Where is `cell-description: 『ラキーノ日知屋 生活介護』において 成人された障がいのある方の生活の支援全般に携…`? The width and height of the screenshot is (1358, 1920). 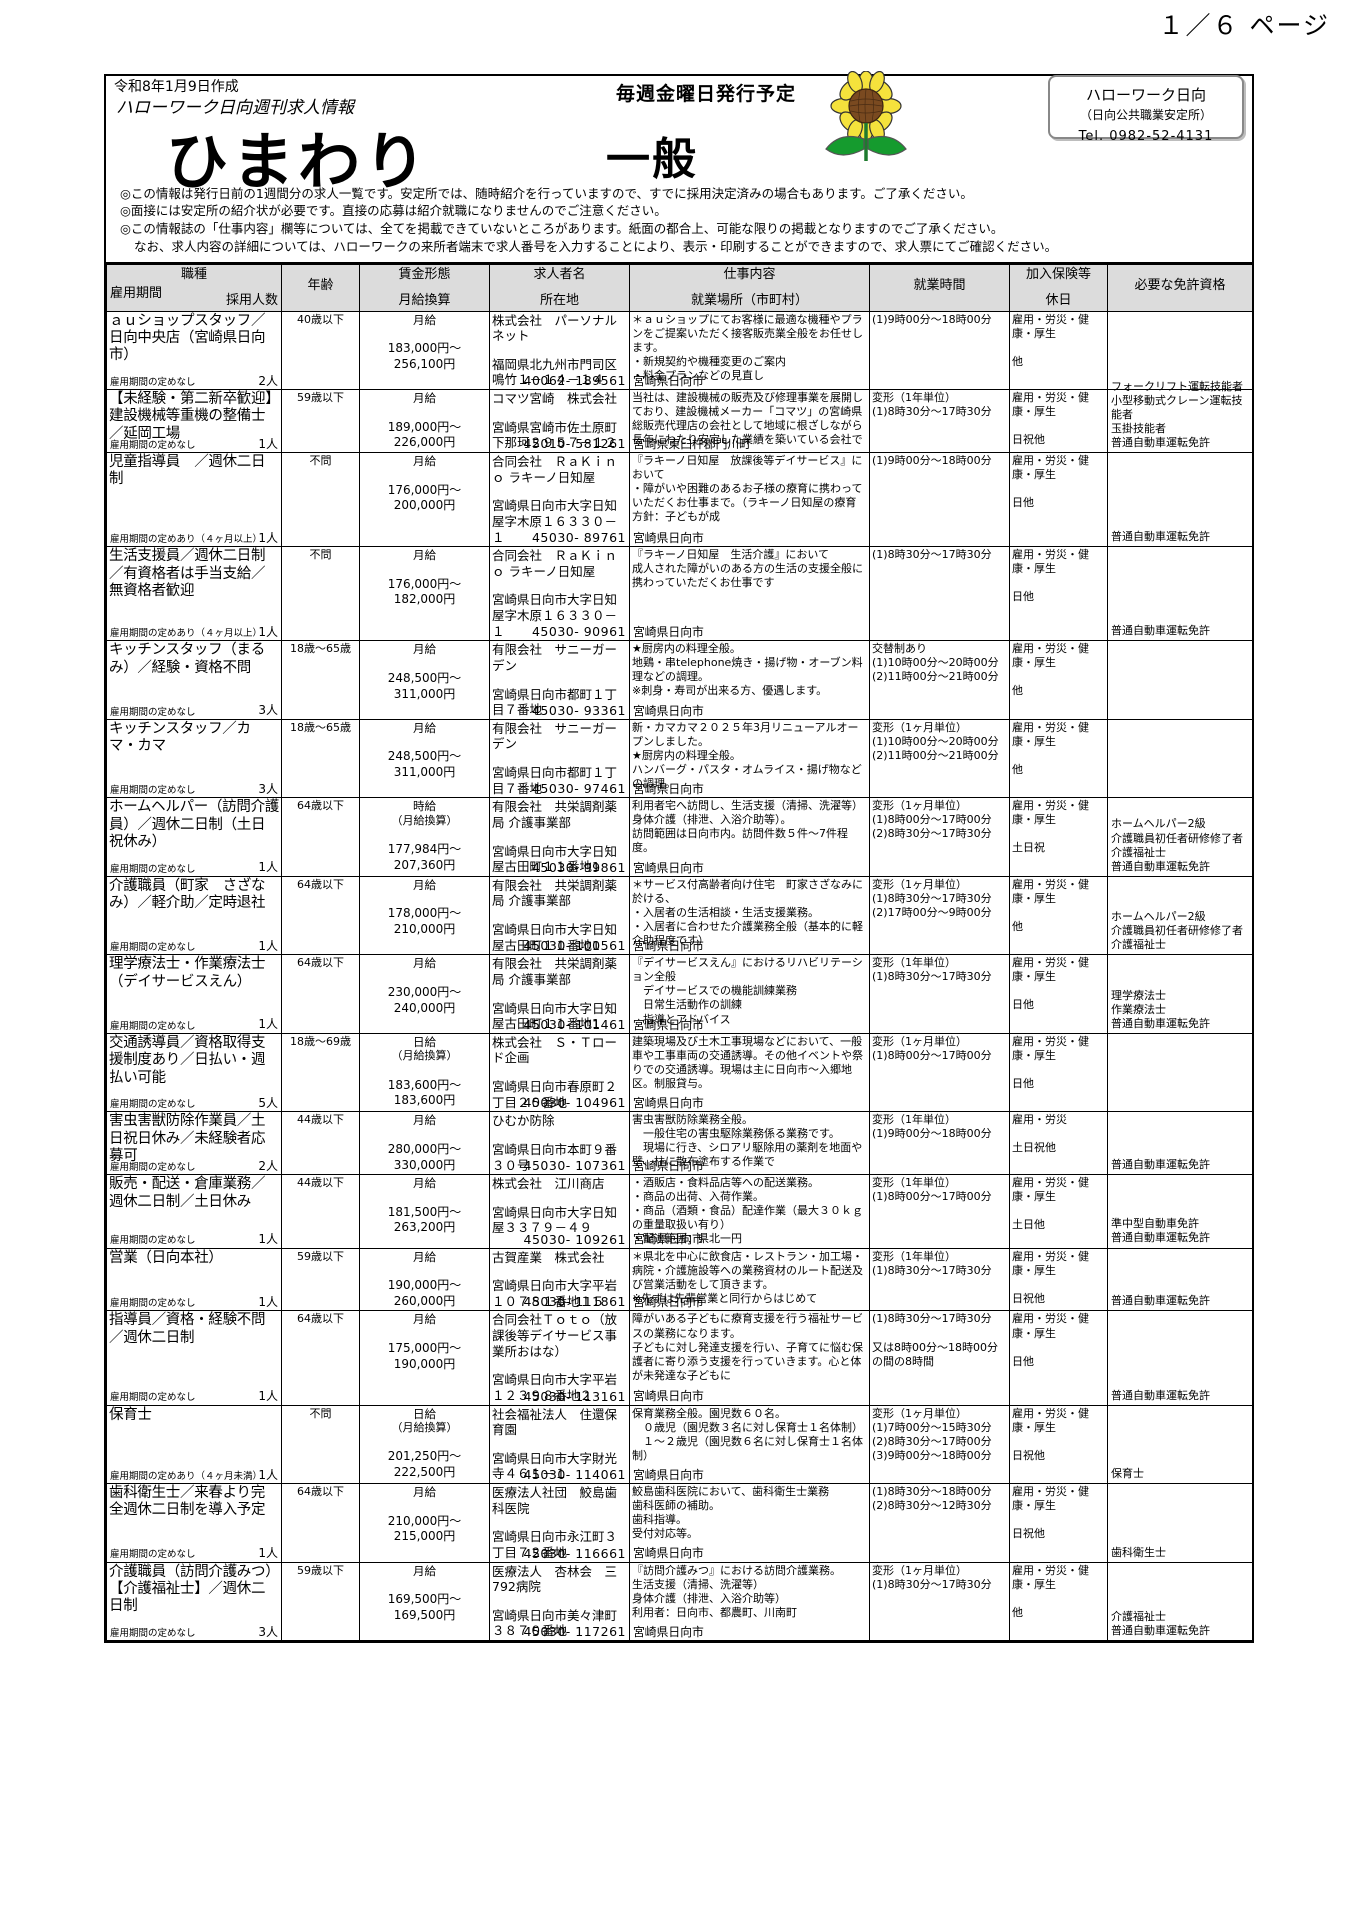 cell-description: 『ラキーノ日知屋 生活介護』において 成人された障がいのある方の生活の支援全般に携… is located at coordinates (749, 594).